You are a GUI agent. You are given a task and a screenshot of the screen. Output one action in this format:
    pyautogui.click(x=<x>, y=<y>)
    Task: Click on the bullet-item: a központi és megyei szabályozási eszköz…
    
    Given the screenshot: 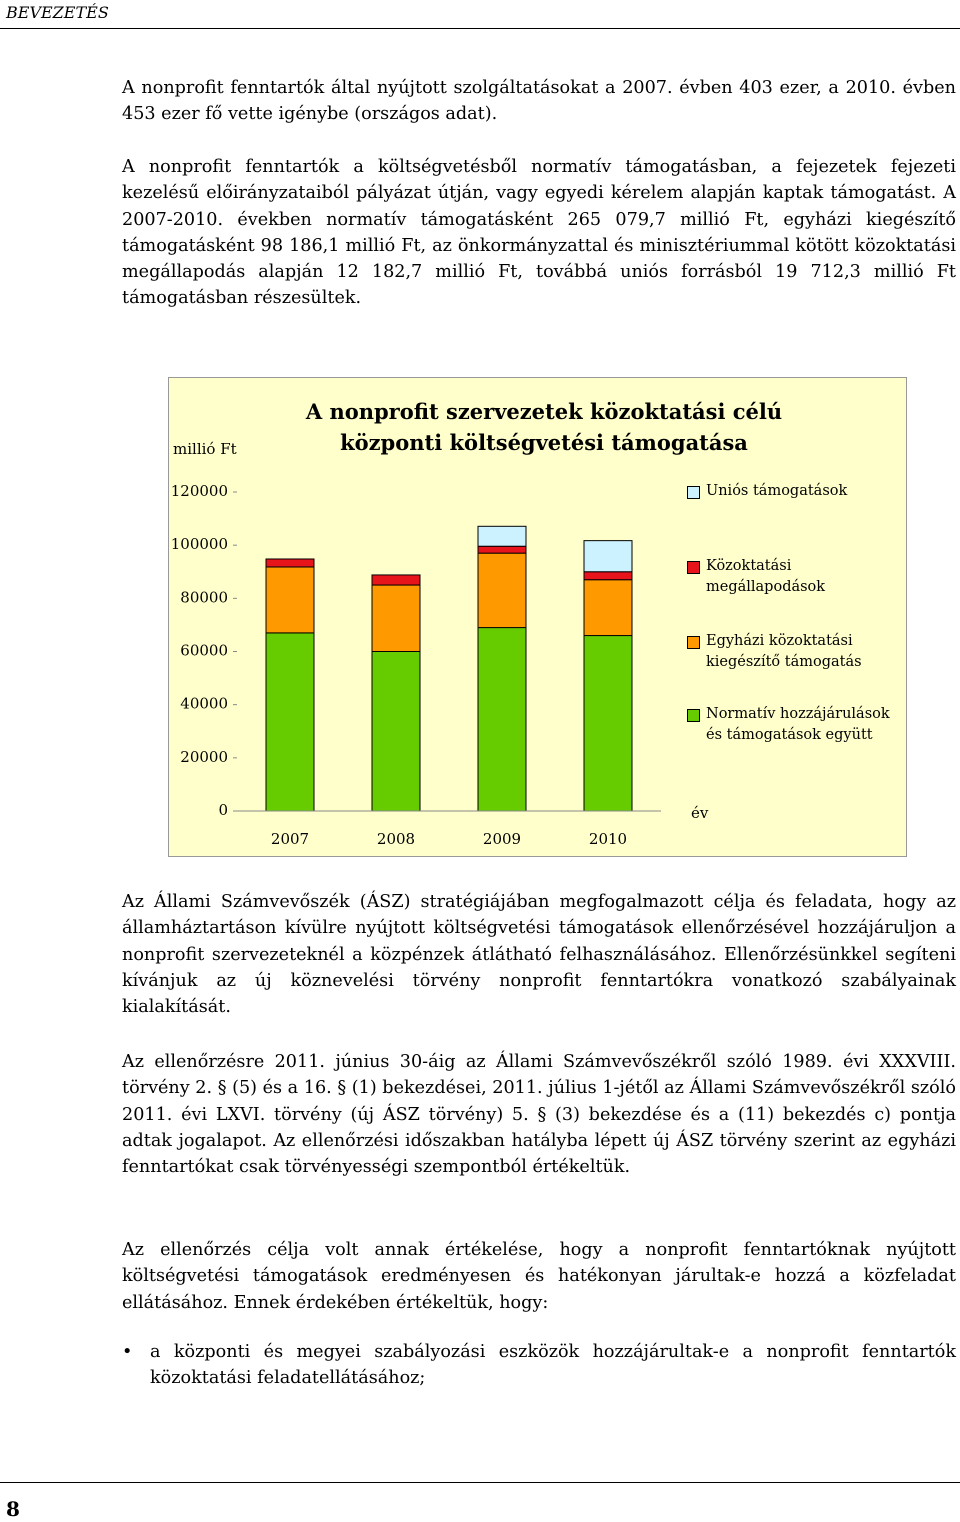 What is the action you would take?
    pyautogui.click(x=539, y=1365)
    